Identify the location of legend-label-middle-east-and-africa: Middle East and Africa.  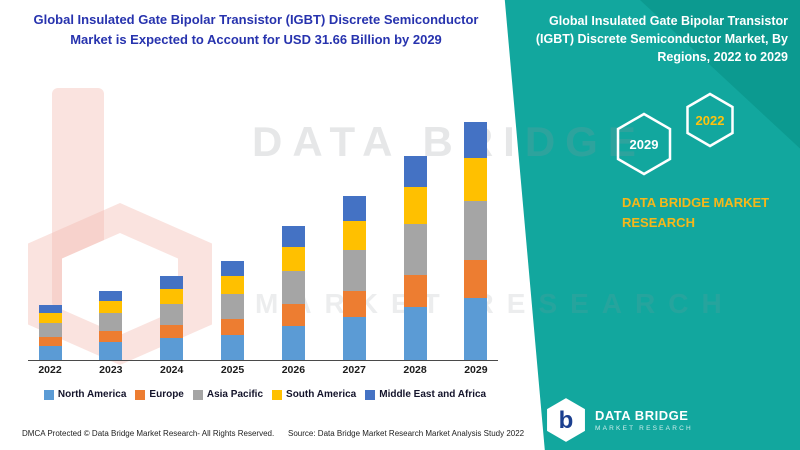
(433, 394).